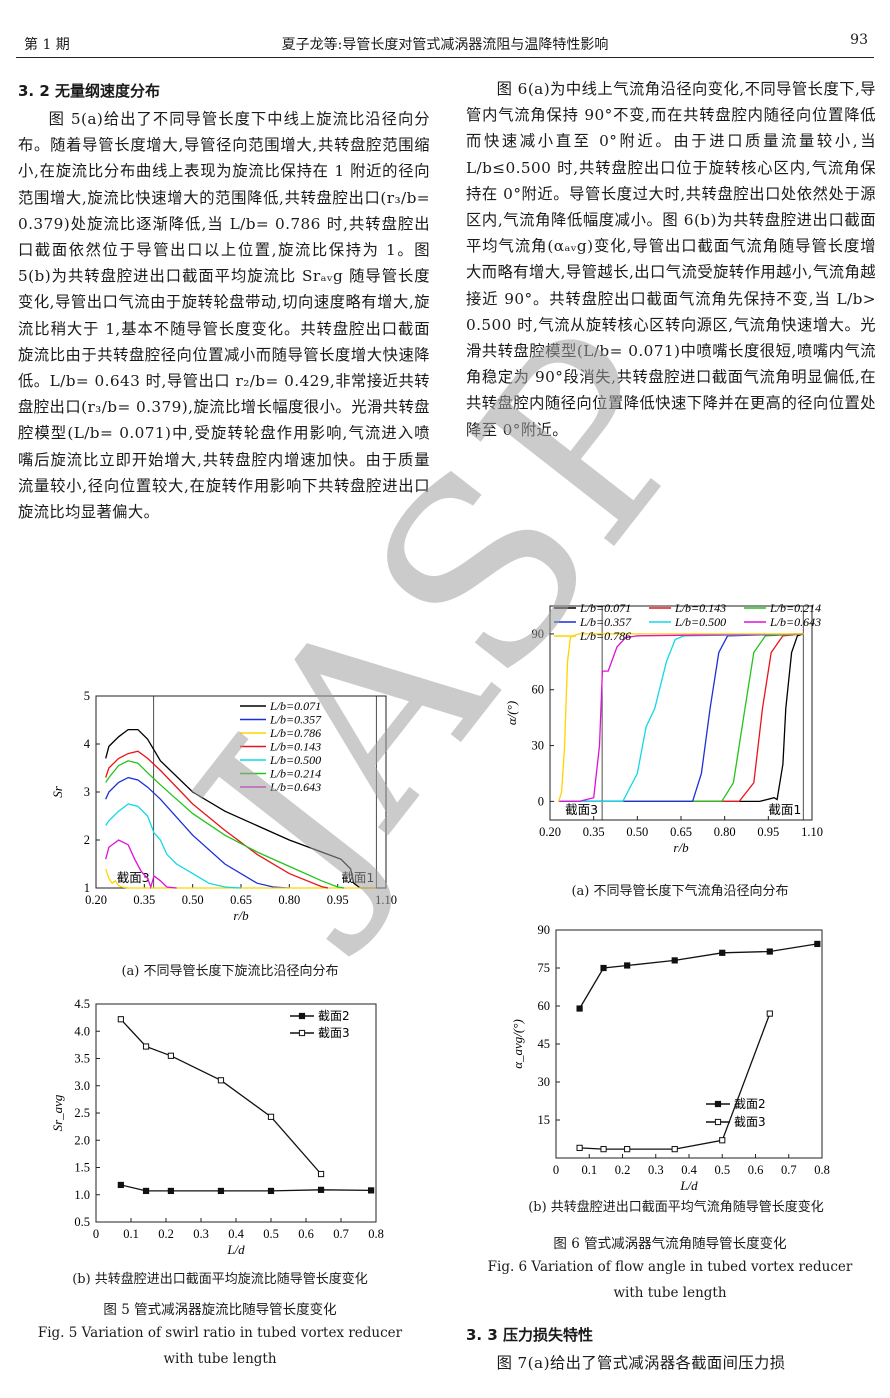  I want to click on legend-label: 截面2, so click(750, 1104).